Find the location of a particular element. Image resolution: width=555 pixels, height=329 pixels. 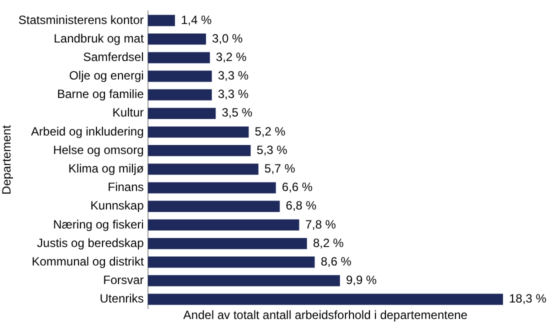

y-tick-label: Klima og miljø is located at coordinates (106, 169).